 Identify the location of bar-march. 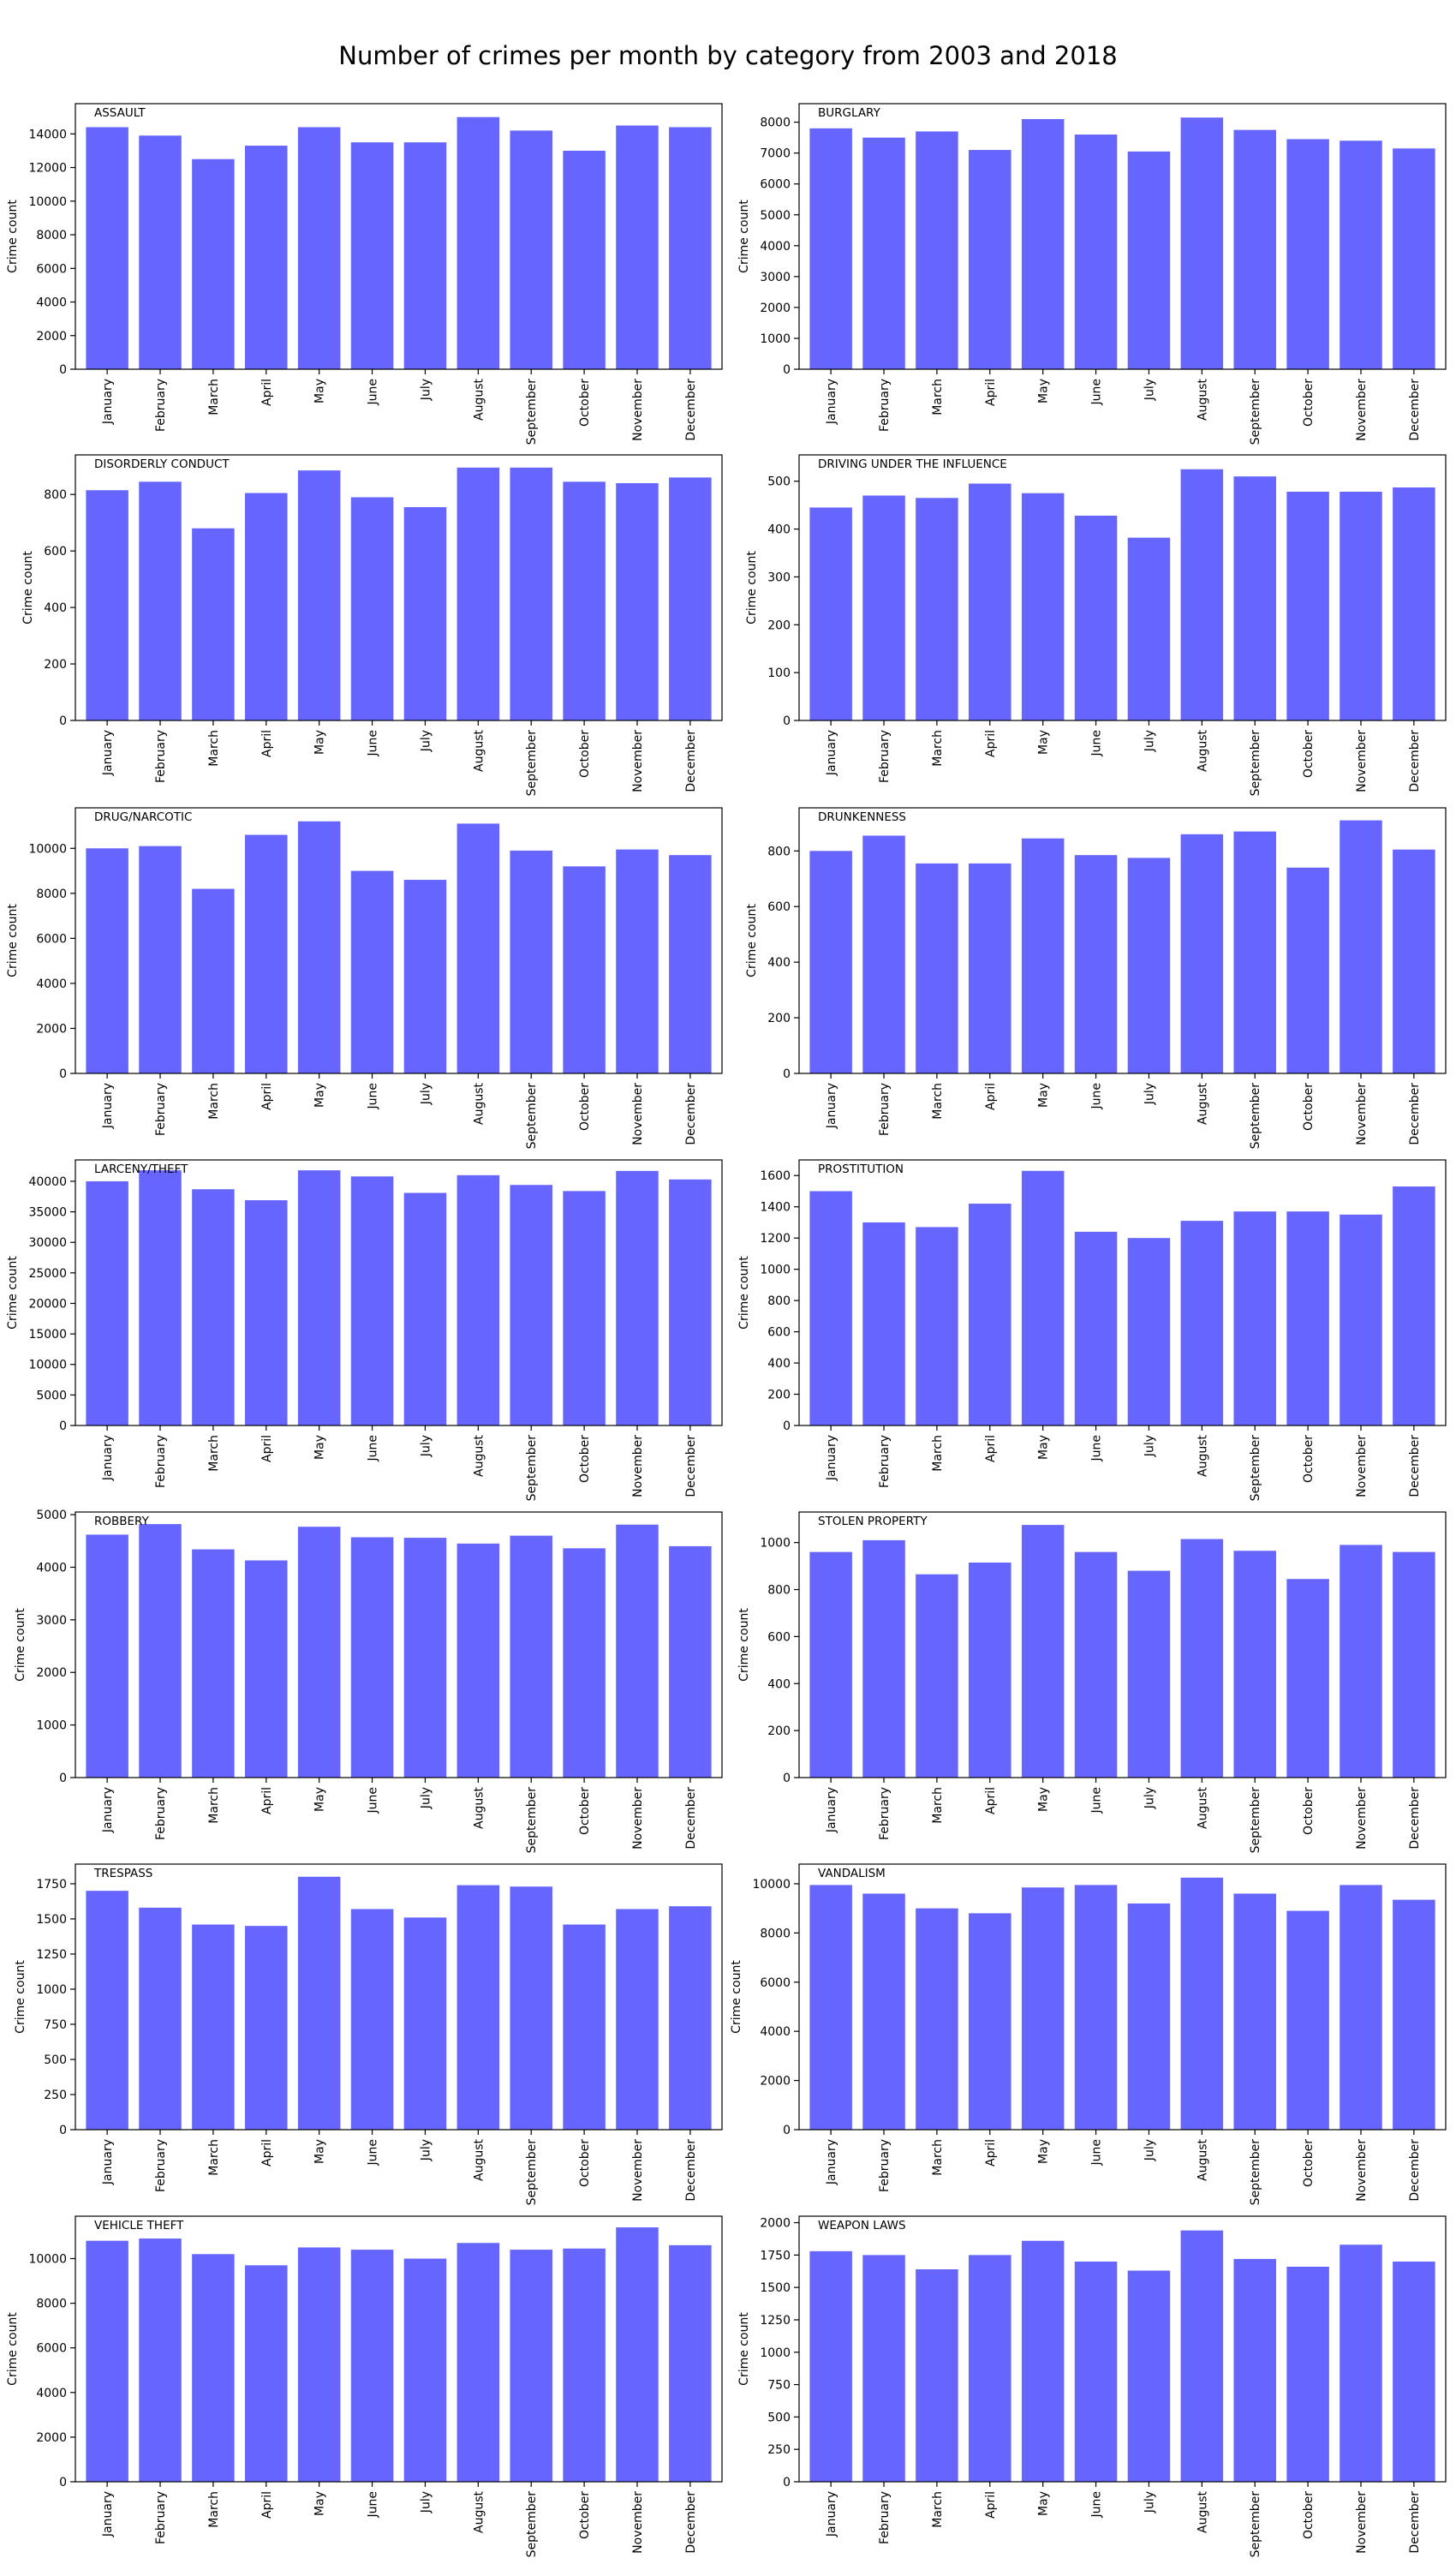
(937, 2375).